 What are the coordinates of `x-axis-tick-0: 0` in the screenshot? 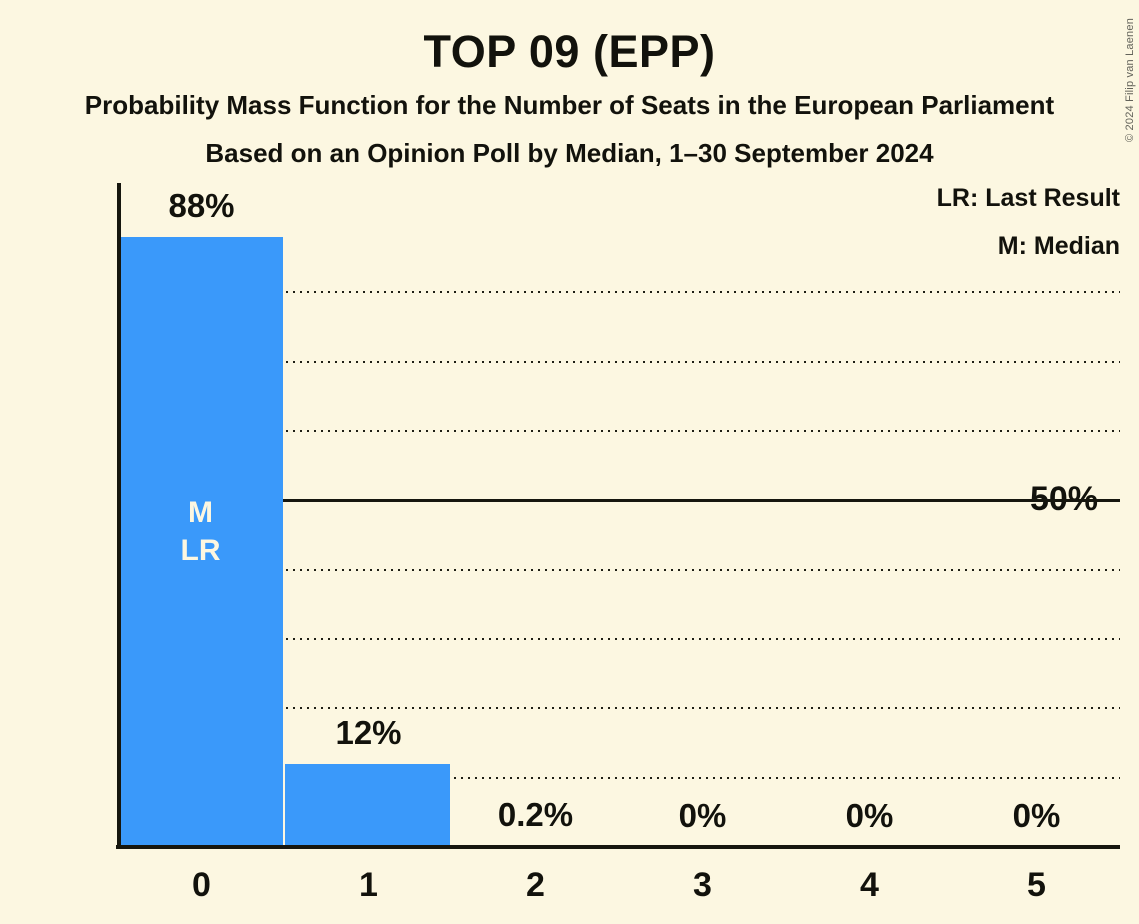 It's located at (201, 885).